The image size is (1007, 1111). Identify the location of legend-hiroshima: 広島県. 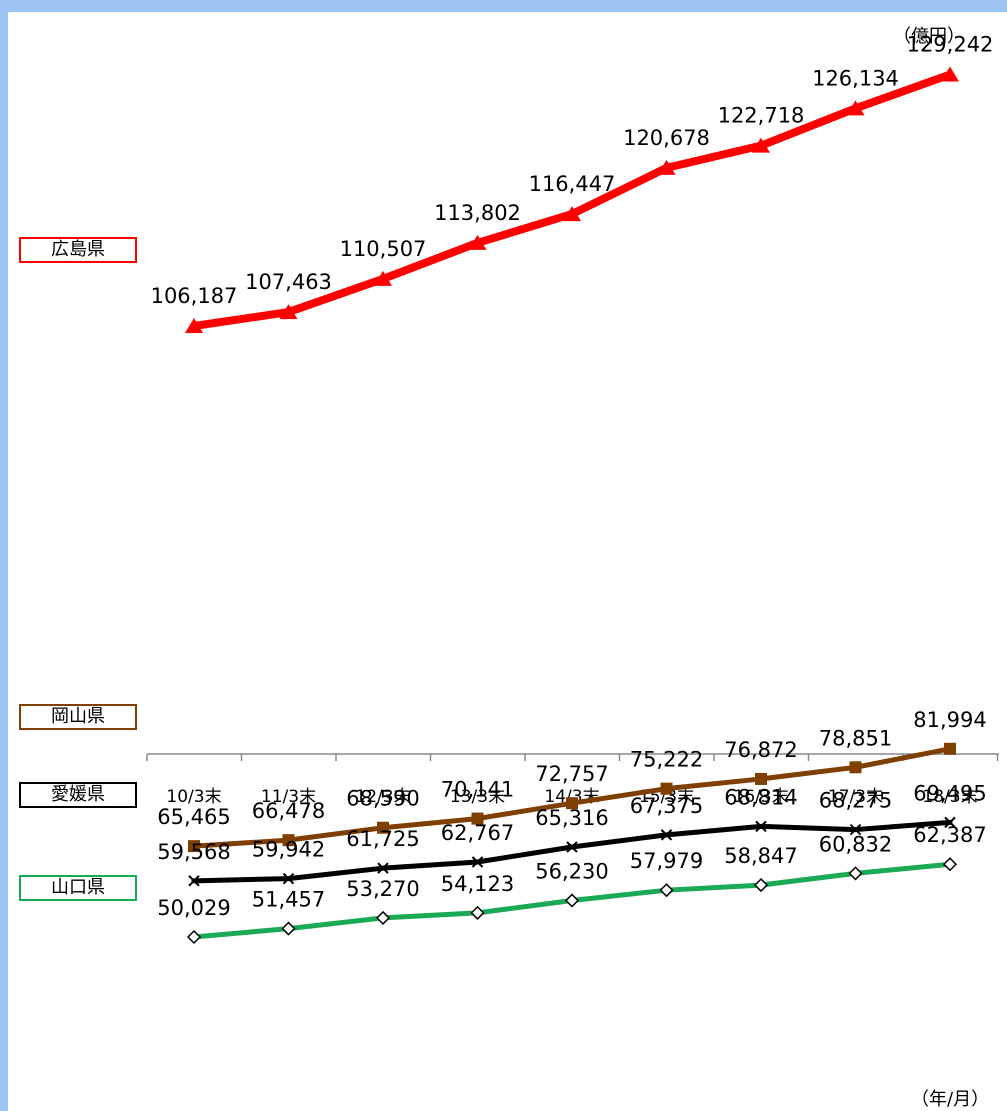
(78, 250).